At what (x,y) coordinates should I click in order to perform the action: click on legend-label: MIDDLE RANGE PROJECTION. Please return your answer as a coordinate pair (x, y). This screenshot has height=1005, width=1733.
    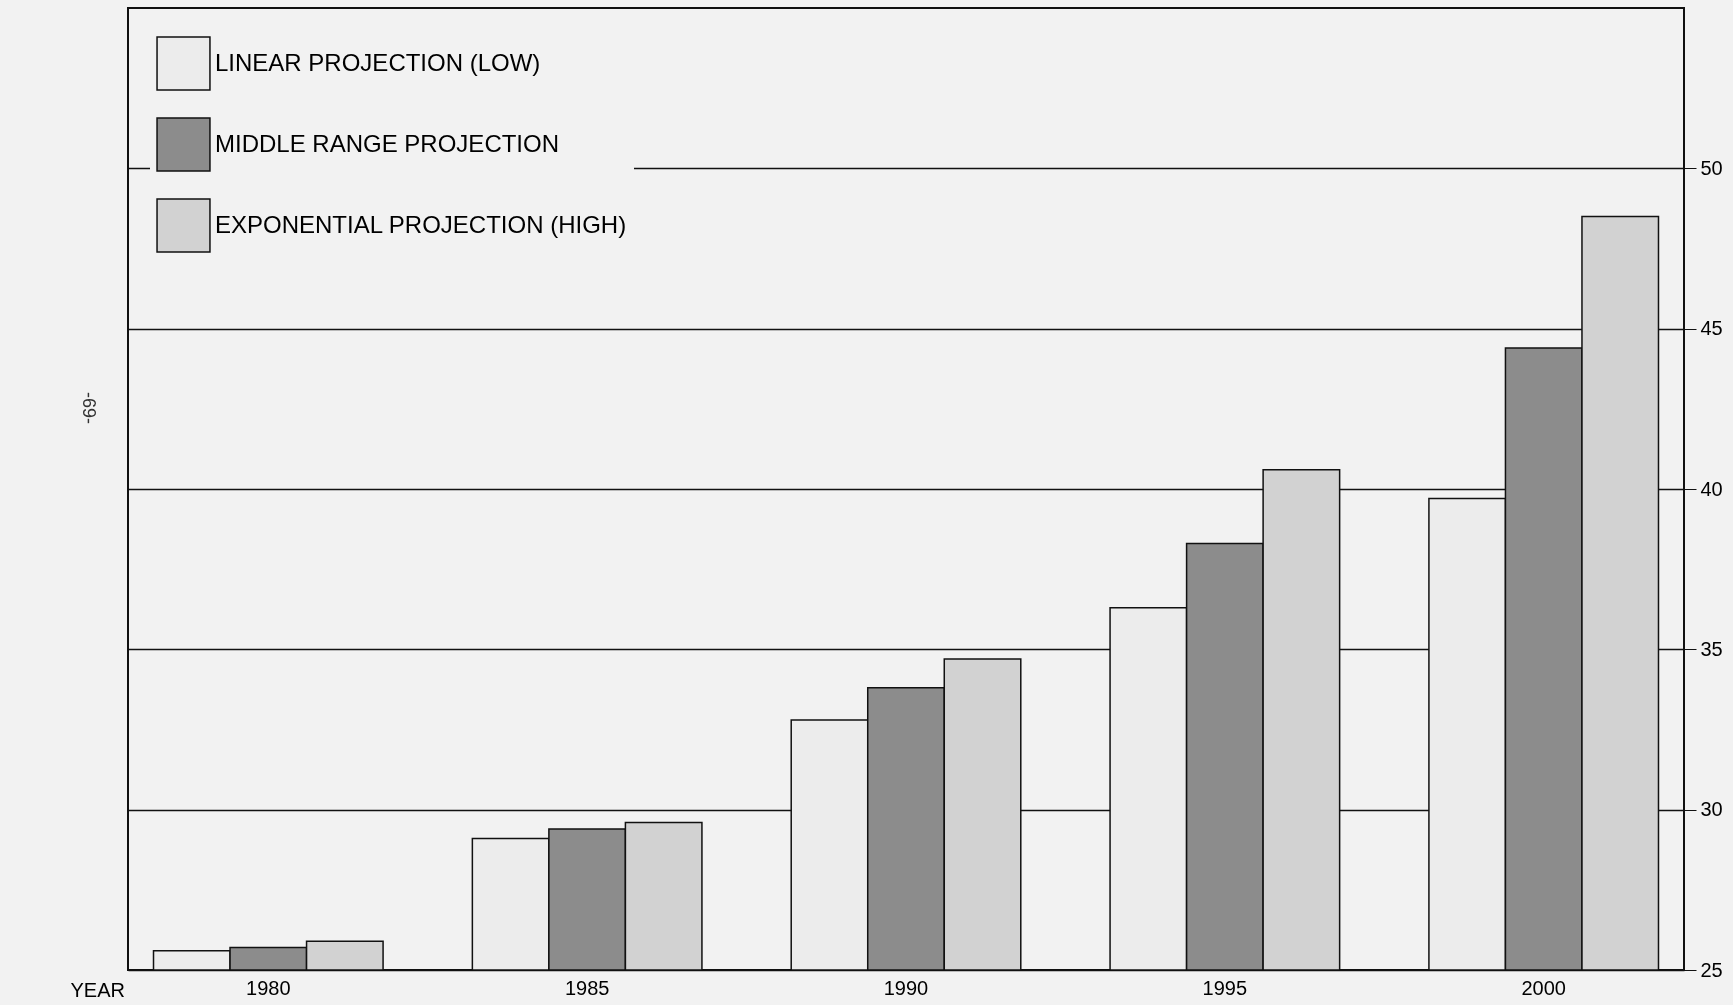
    Looking at the image, I should click on (387, 143).